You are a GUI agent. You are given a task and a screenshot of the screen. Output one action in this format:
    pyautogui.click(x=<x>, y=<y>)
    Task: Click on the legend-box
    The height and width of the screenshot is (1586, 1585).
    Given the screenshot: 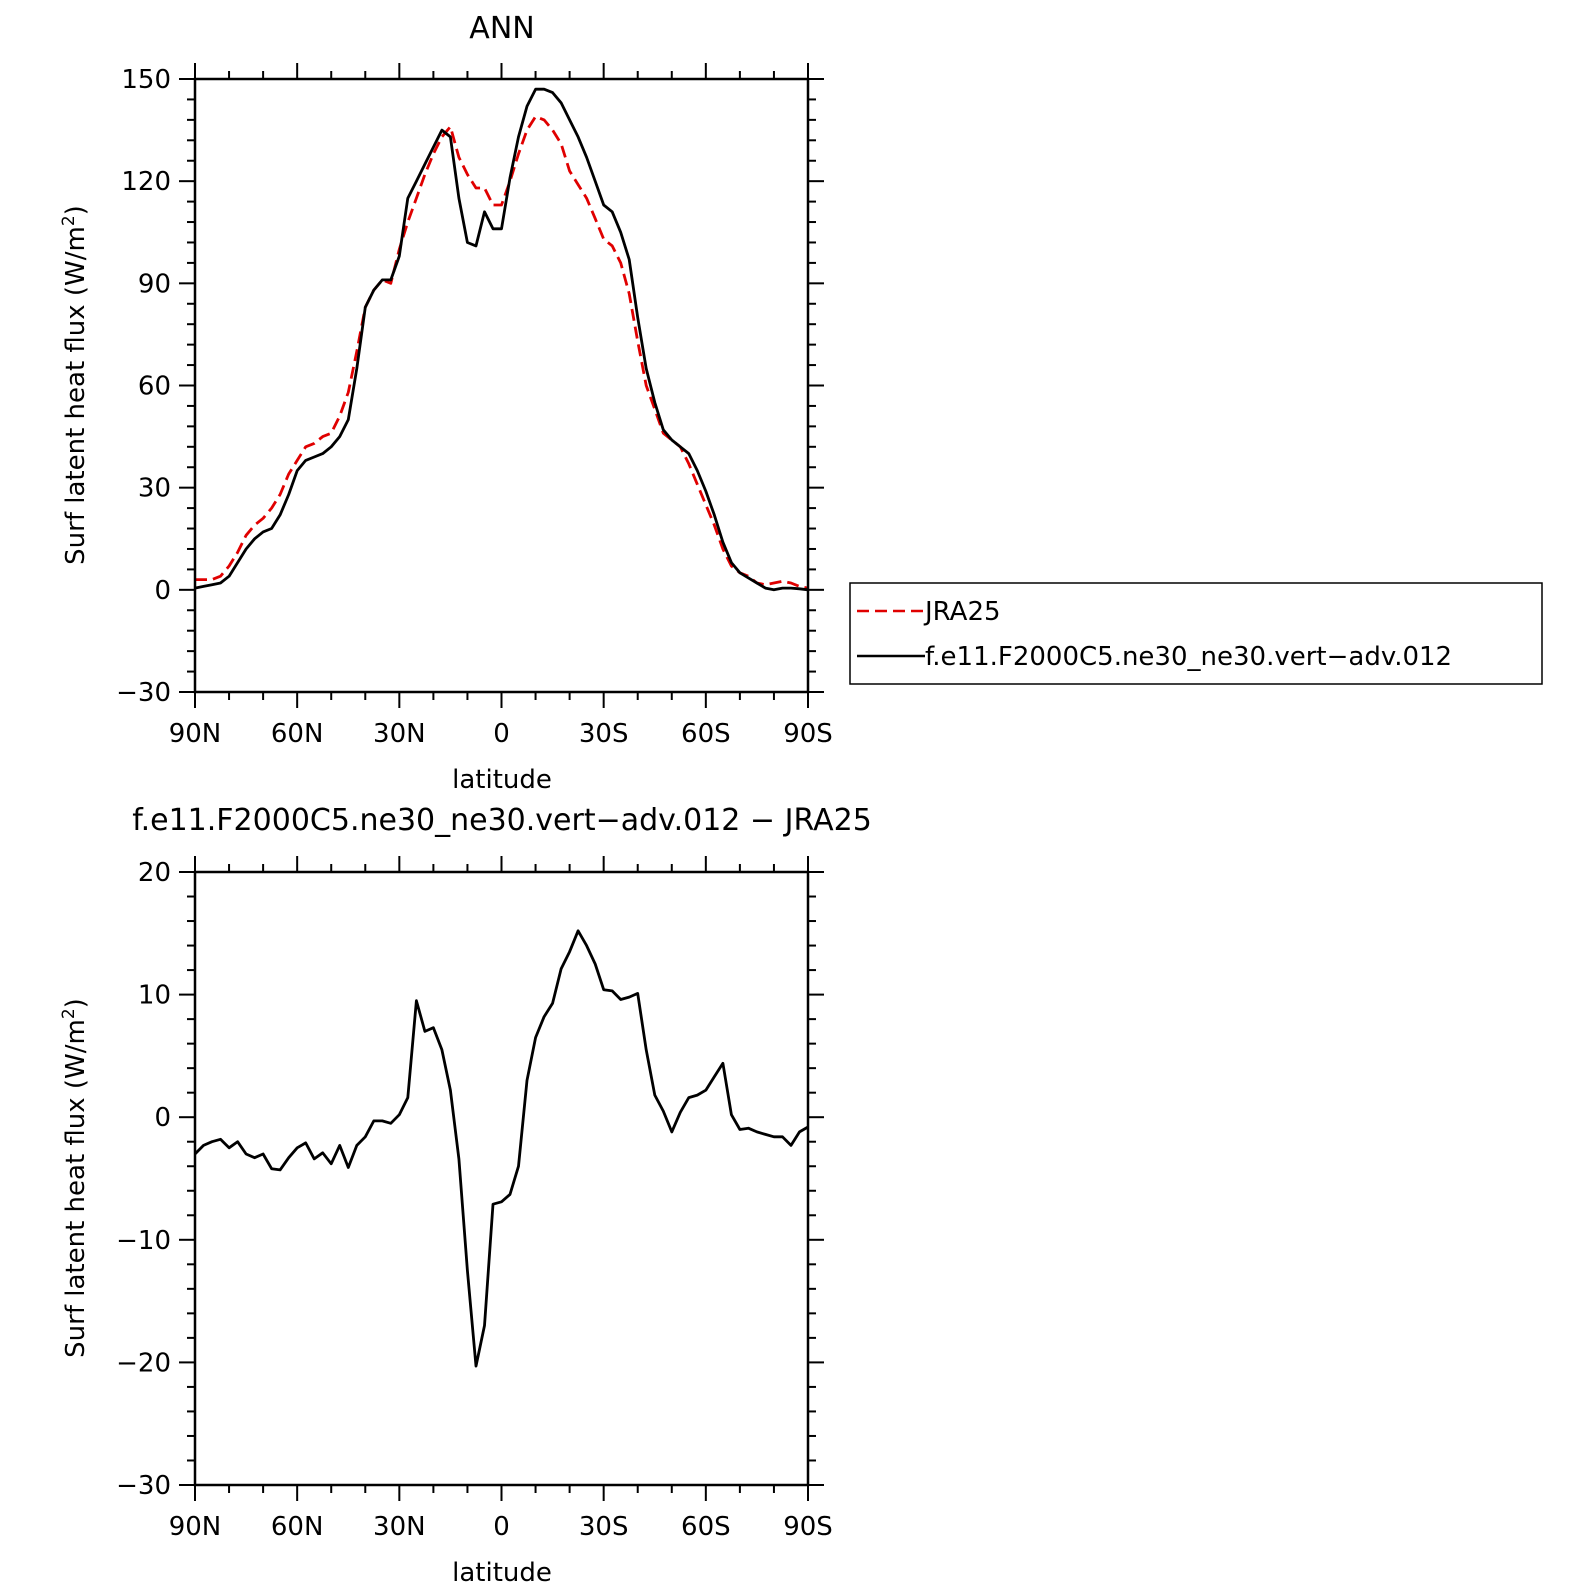 What is the action you would take?
    pyautogui.click(x=1196, y=633)
    